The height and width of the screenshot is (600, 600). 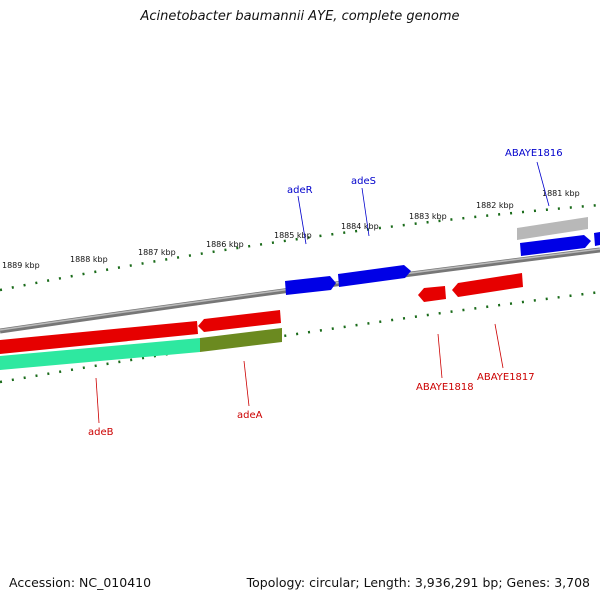 What do you see at coordinates (445, 387) in the screenshot?
I see `gene-label-ABAYE1818: ABAYE1818` at bounding box center [445, 387].